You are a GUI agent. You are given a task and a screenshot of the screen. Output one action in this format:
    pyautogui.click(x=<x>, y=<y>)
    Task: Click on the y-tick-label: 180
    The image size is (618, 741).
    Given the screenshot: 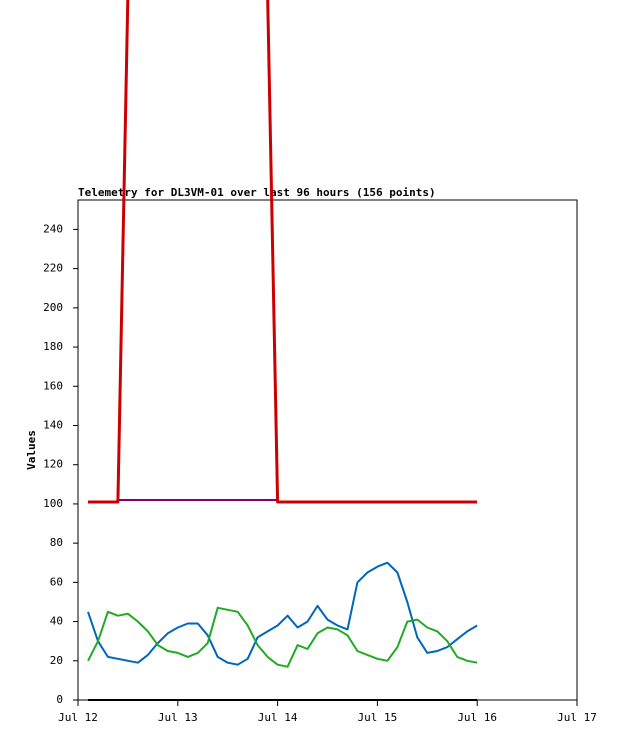 What is the action you would take?
    pyautogui.click(x=53, y=346)
    